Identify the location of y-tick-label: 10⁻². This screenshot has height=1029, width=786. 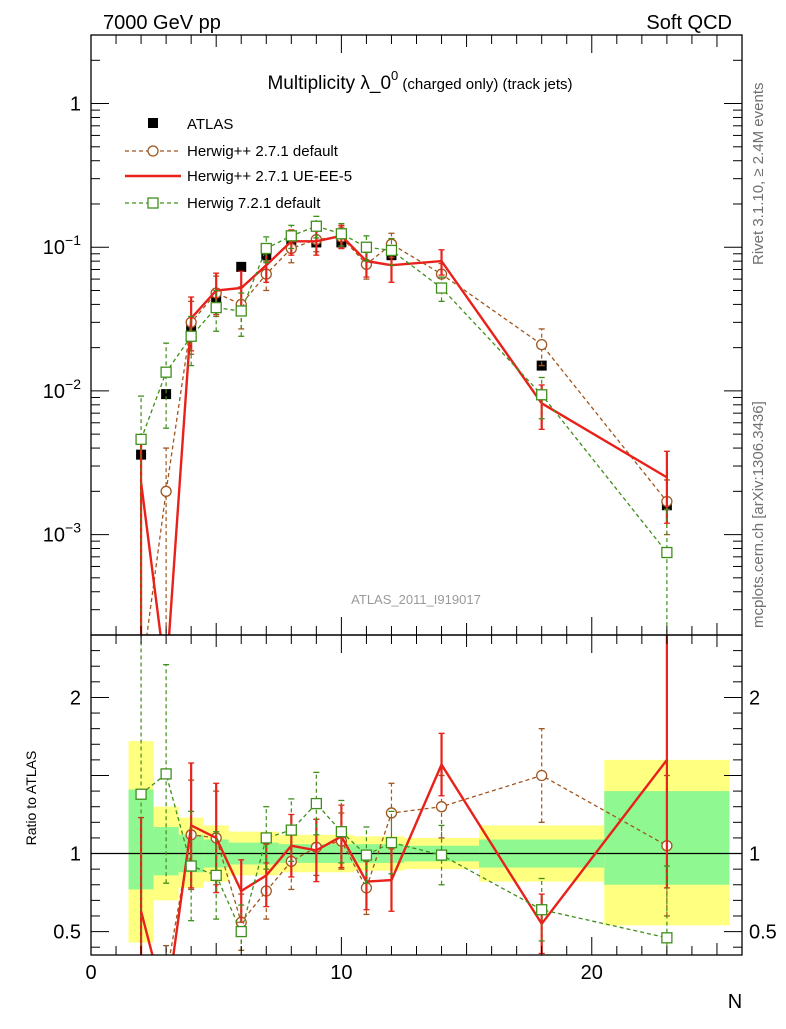
(62, 389).